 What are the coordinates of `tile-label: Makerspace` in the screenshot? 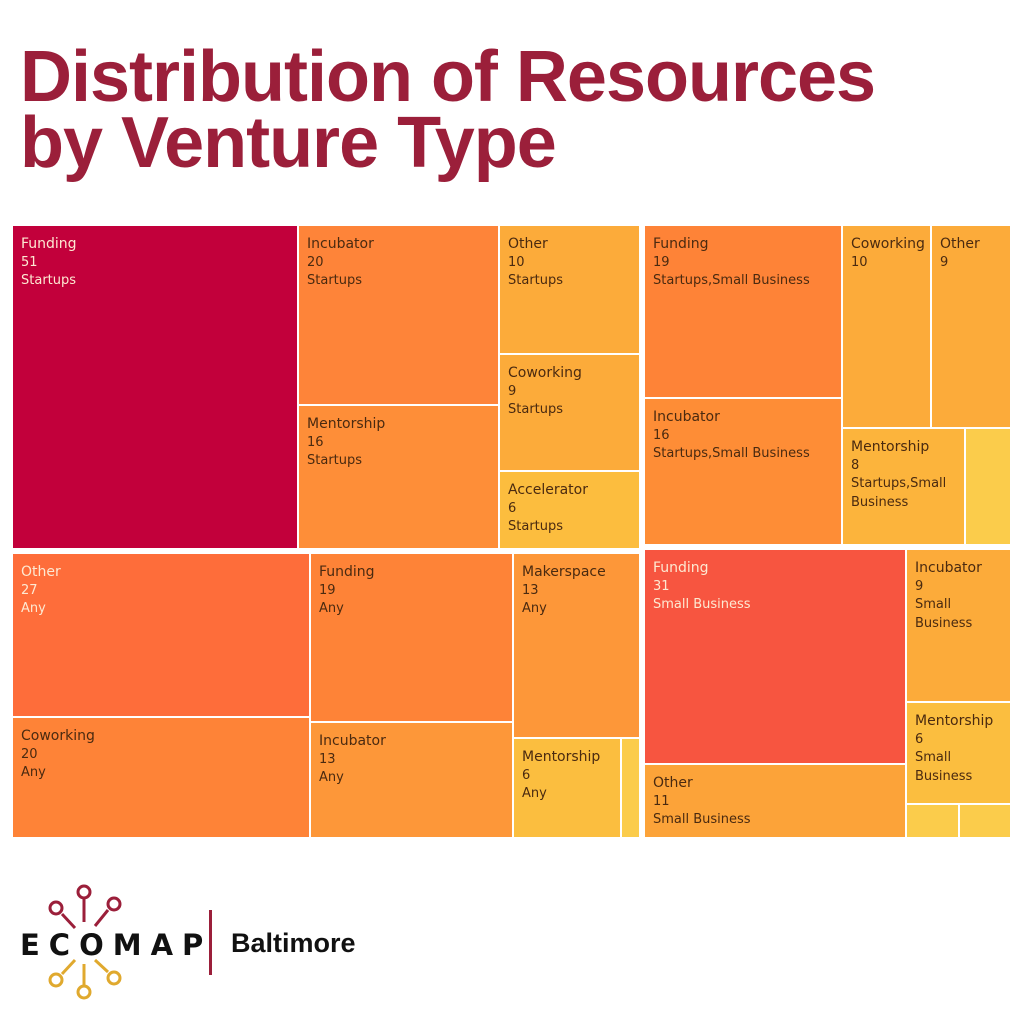 It's located at (564, 572).